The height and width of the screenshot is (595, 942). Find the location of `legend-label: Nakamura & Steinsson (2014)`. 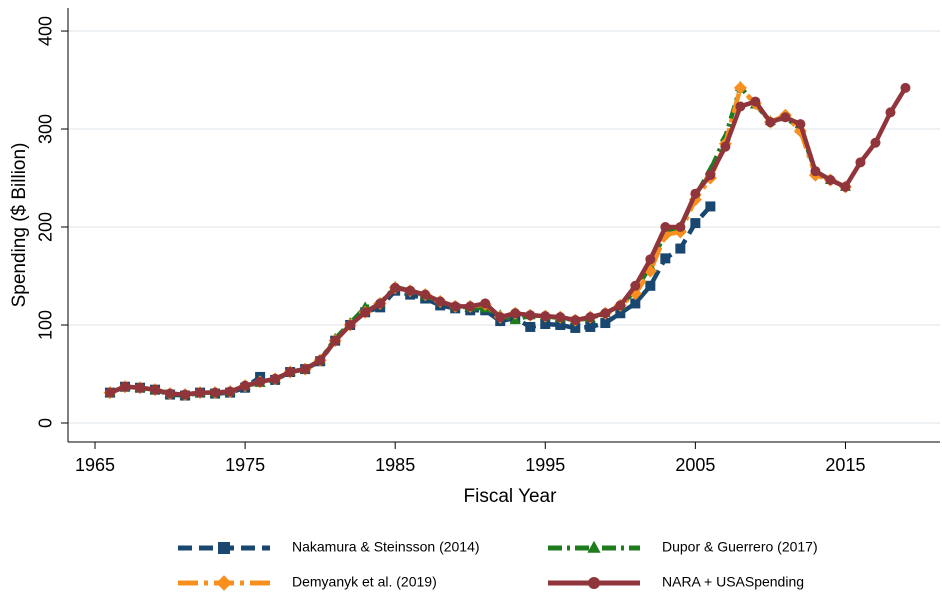

legend-label: Nakamura & Steinsson (2014) is located at coordinates (386, 547).